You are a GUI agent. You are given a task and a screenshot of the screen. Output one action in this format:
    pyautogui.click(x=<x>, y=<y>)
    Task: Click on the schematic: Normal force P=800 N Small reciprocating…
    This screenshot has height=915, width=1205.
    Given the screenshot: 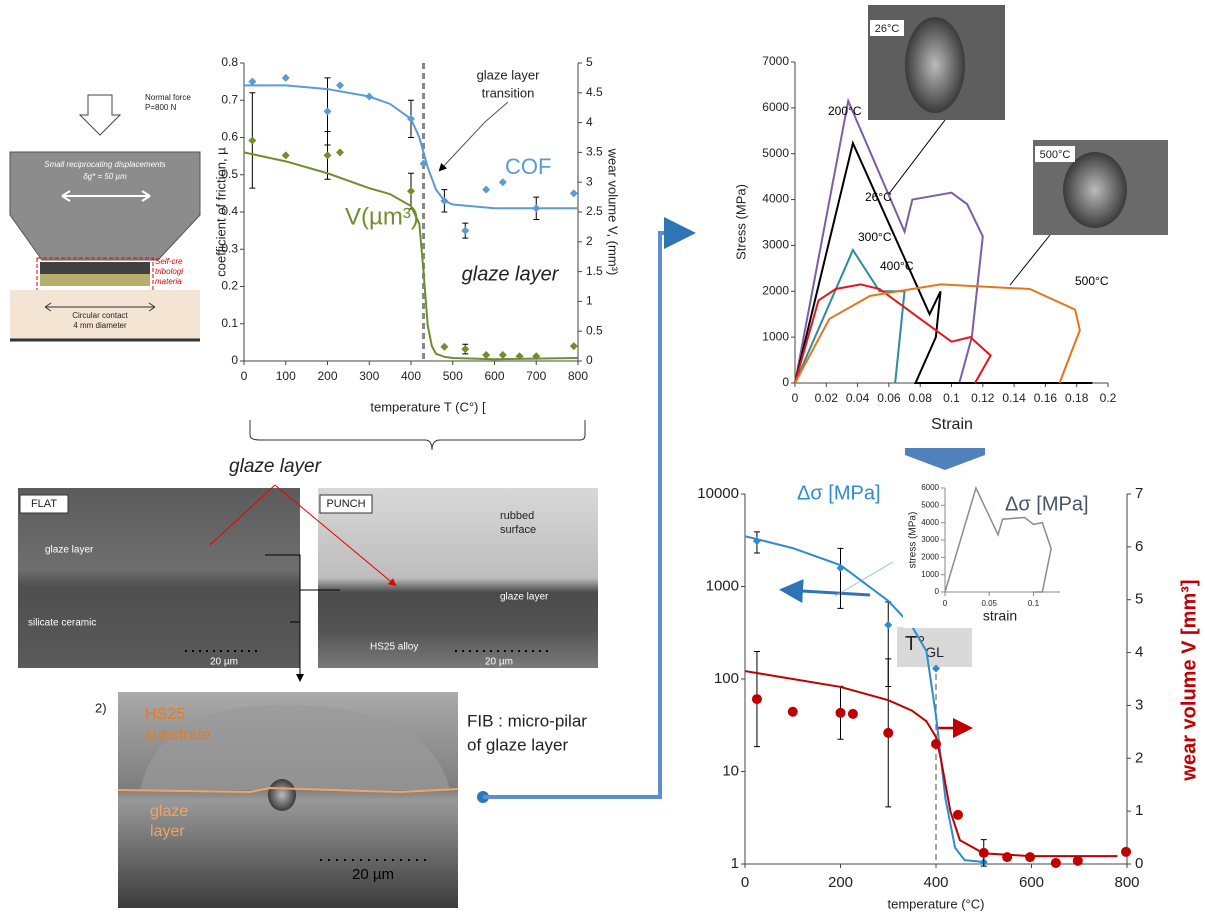 What is the action you would take?
    pyautogui.click(x=105, y=217)
    